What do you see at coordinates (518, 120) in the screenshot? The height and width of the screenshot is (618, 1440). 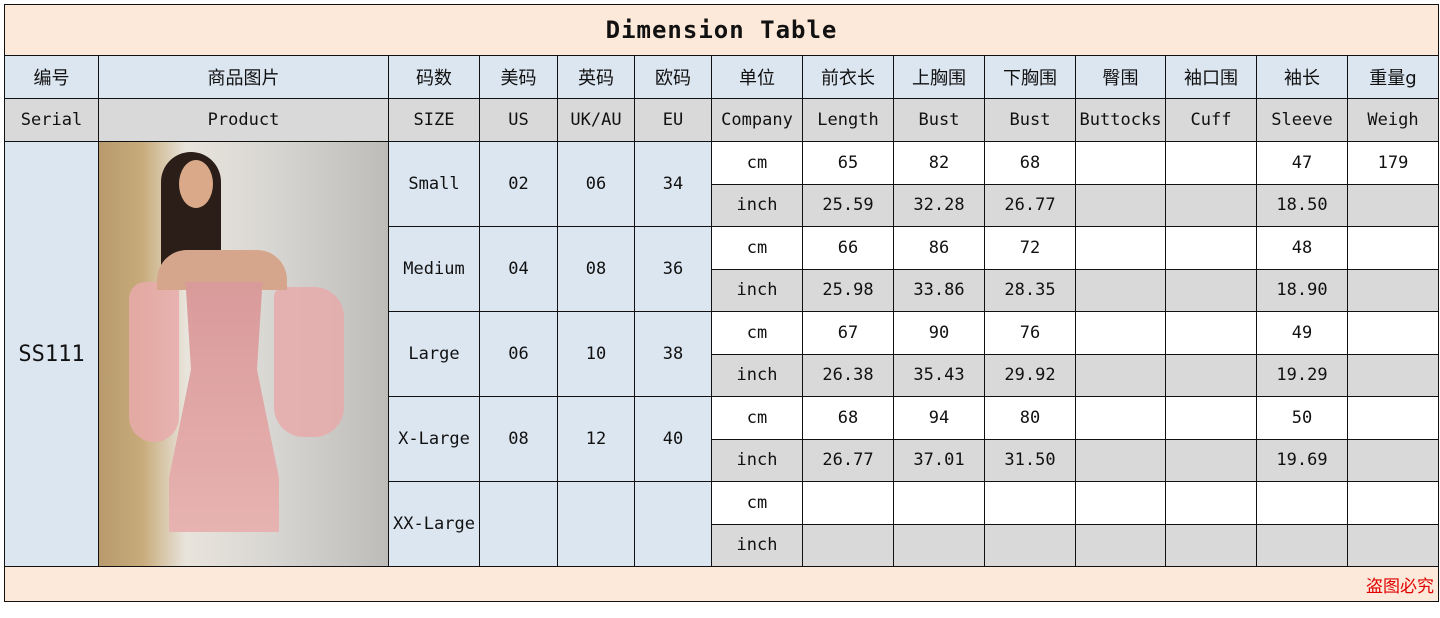 I see `column-header-en: US` at bounding box center [518, 120].